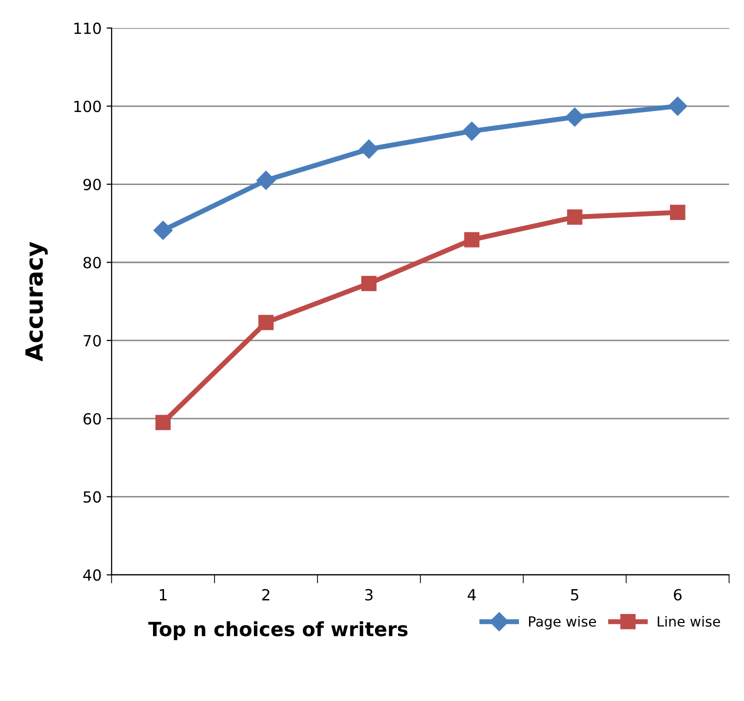 The width and height of the screenshot is (744, 701). What do you see at coordinates (278, 630) in the screenshot?
I see `x-axis-title: Top n choices of writers` at bounding box center [278, 630].